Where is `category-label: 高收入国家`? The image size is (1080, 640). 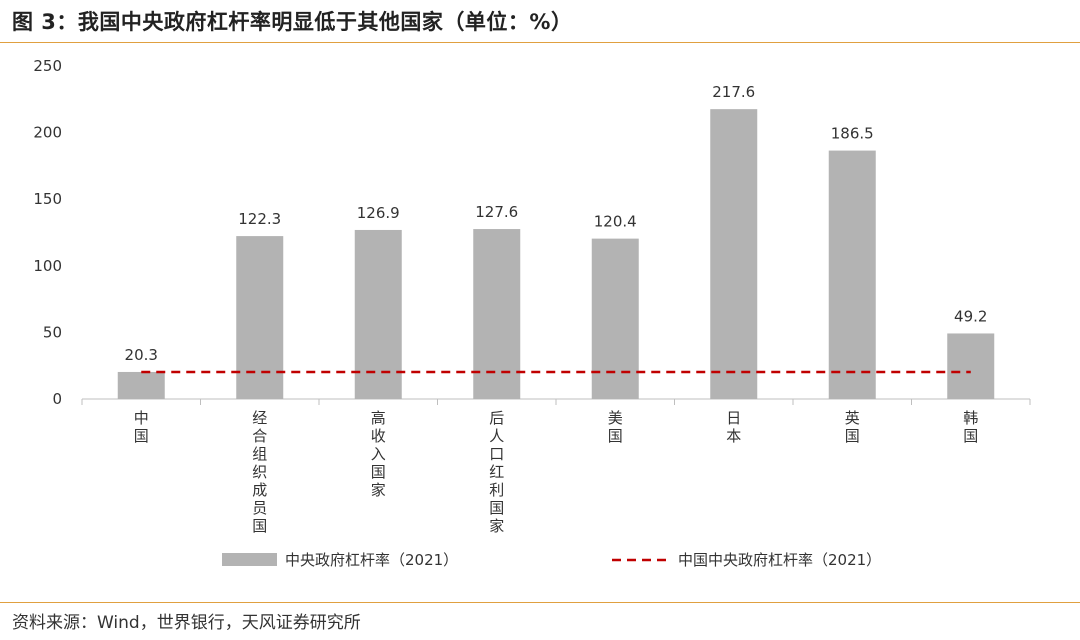
category-label: 高收入国家 is located at coordinates (378, 454).